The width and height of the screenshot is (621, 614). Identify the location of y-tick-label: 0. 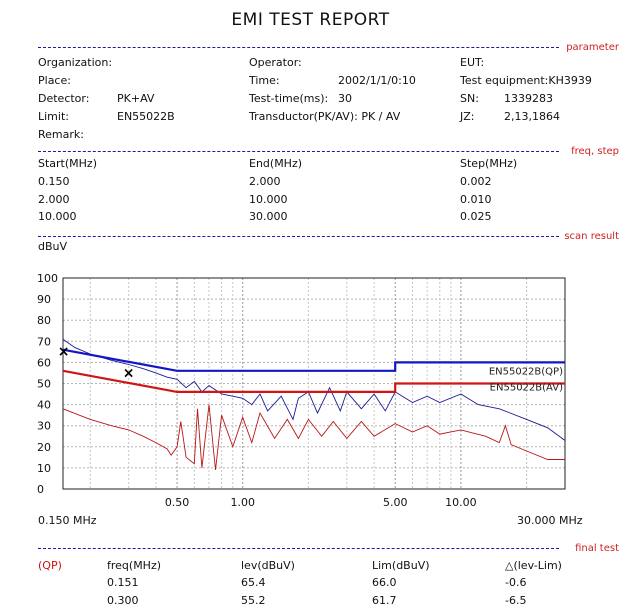
(40, 489).